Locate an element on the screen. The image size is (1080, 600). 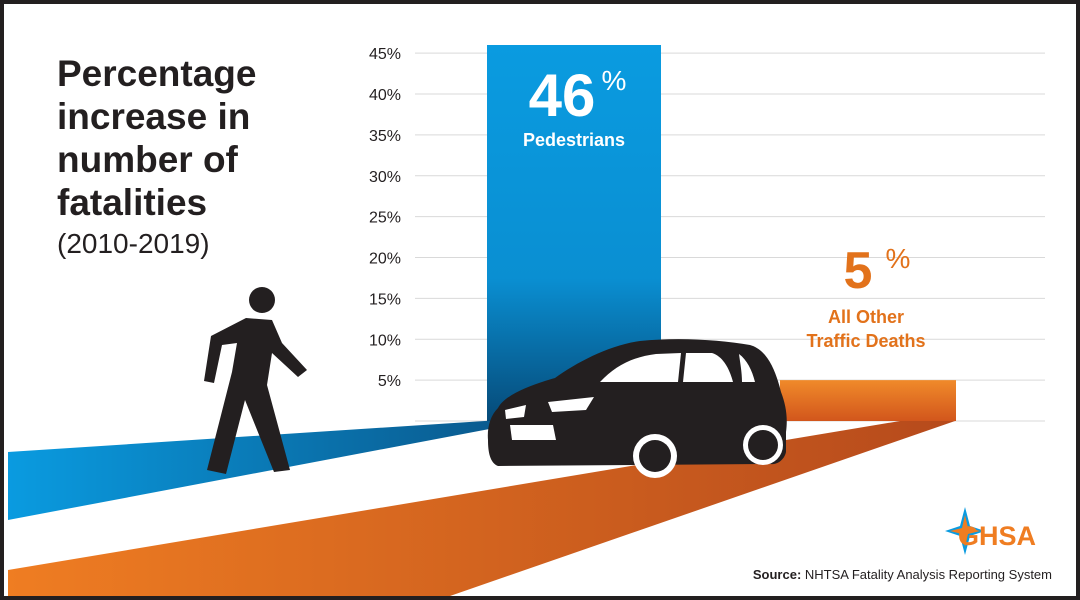
data-label-value: 5 is located at coordinates (858, 271).